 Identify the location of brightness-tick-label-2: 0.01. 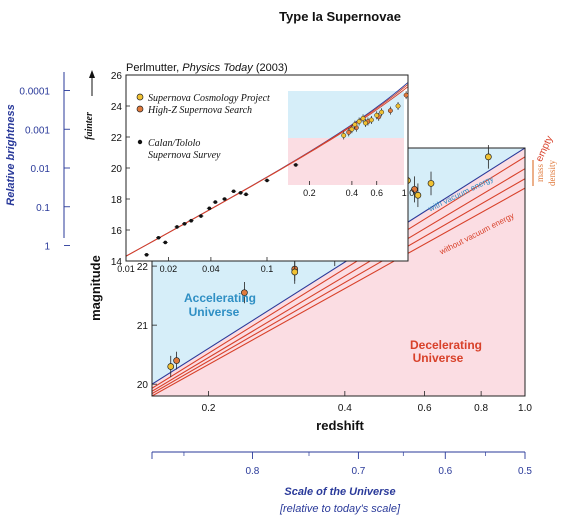
(41, 169).